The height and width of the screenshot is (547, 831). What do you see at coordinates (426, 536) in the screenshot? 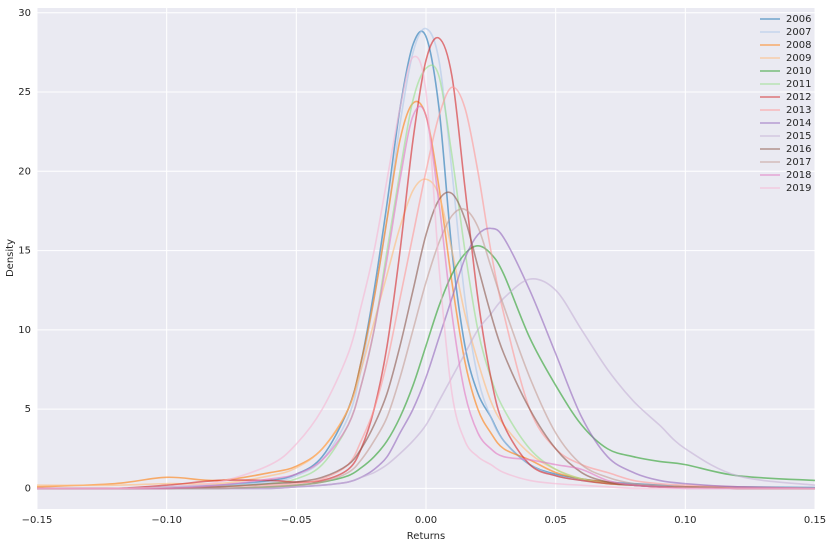
I see `x-axis-label: Returns` at bounding box center [426, 536].